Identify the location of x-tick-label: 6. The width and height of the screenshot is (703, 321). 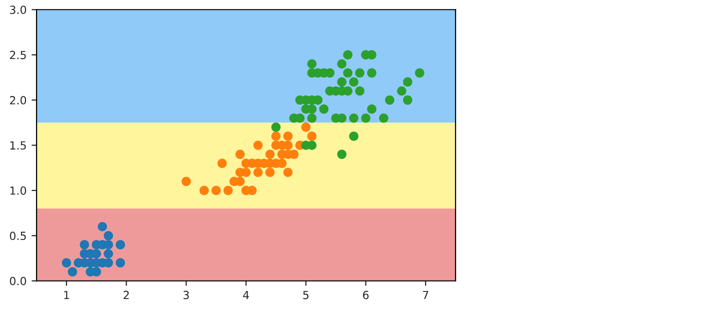
(366, 295).